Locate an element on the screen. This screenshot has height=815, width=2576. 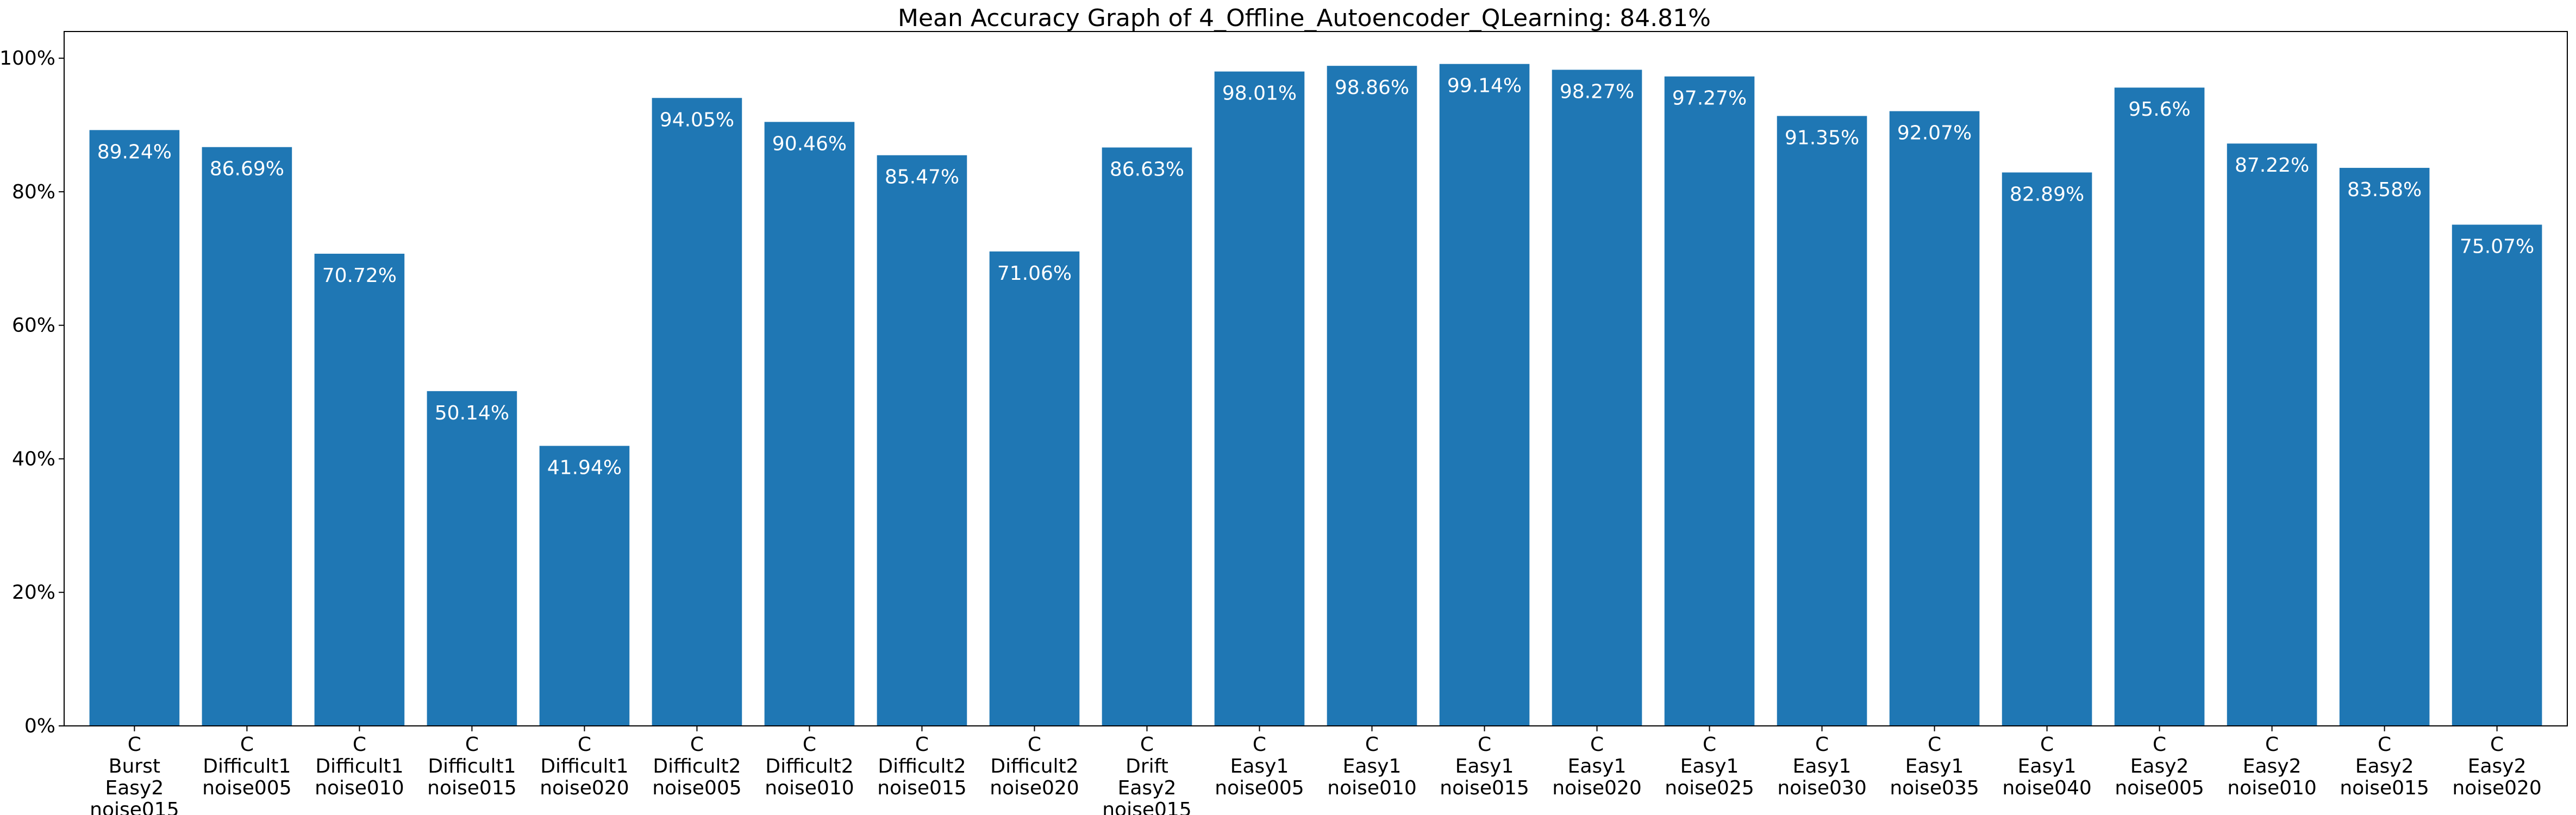
bar-value-label: 82.89% is located at coordinates (2047, 194).